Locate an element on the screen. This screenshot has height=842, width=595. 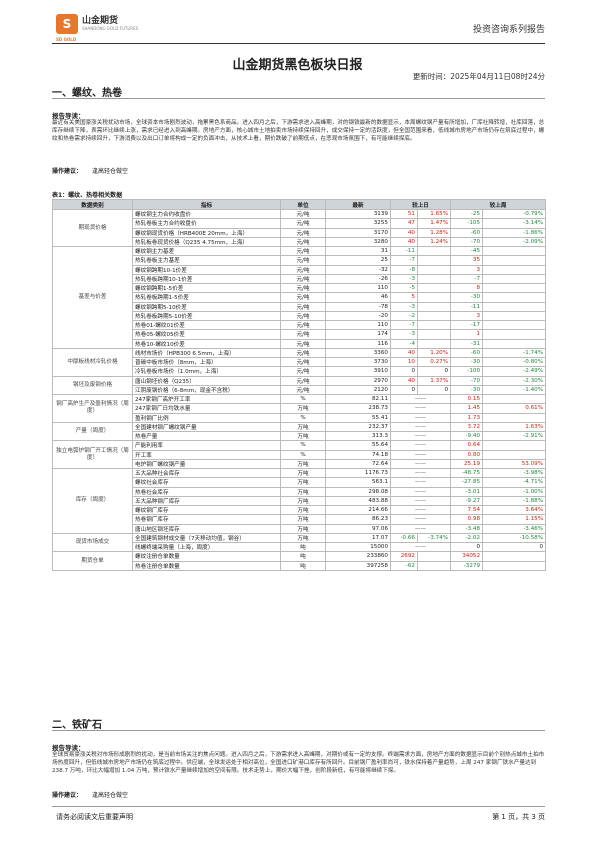
op-label: 操作建议： is located at coordinates (67, 795).